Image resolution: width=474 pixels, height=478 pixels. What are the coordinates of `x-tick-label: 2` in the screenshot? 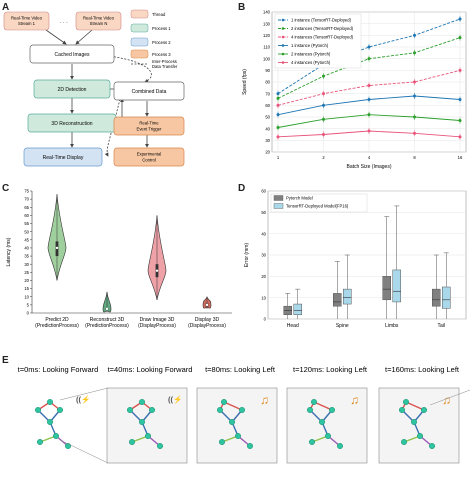 It's located at (323, 157).